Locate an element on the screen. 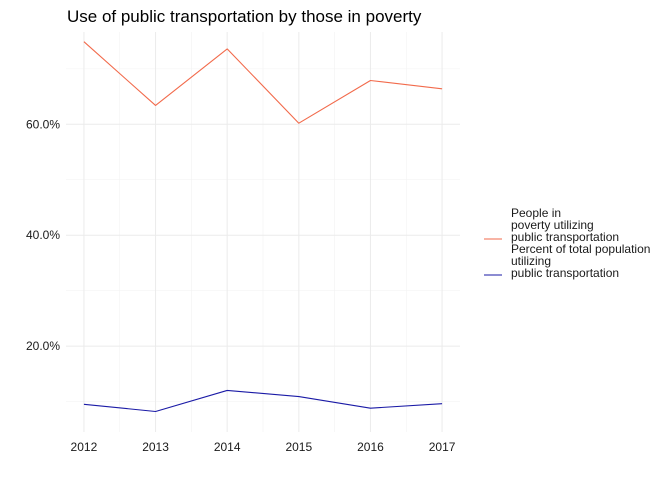 The image size is (672, 480). y-tick-label: 20.0% is located at coordinates (43, 346).